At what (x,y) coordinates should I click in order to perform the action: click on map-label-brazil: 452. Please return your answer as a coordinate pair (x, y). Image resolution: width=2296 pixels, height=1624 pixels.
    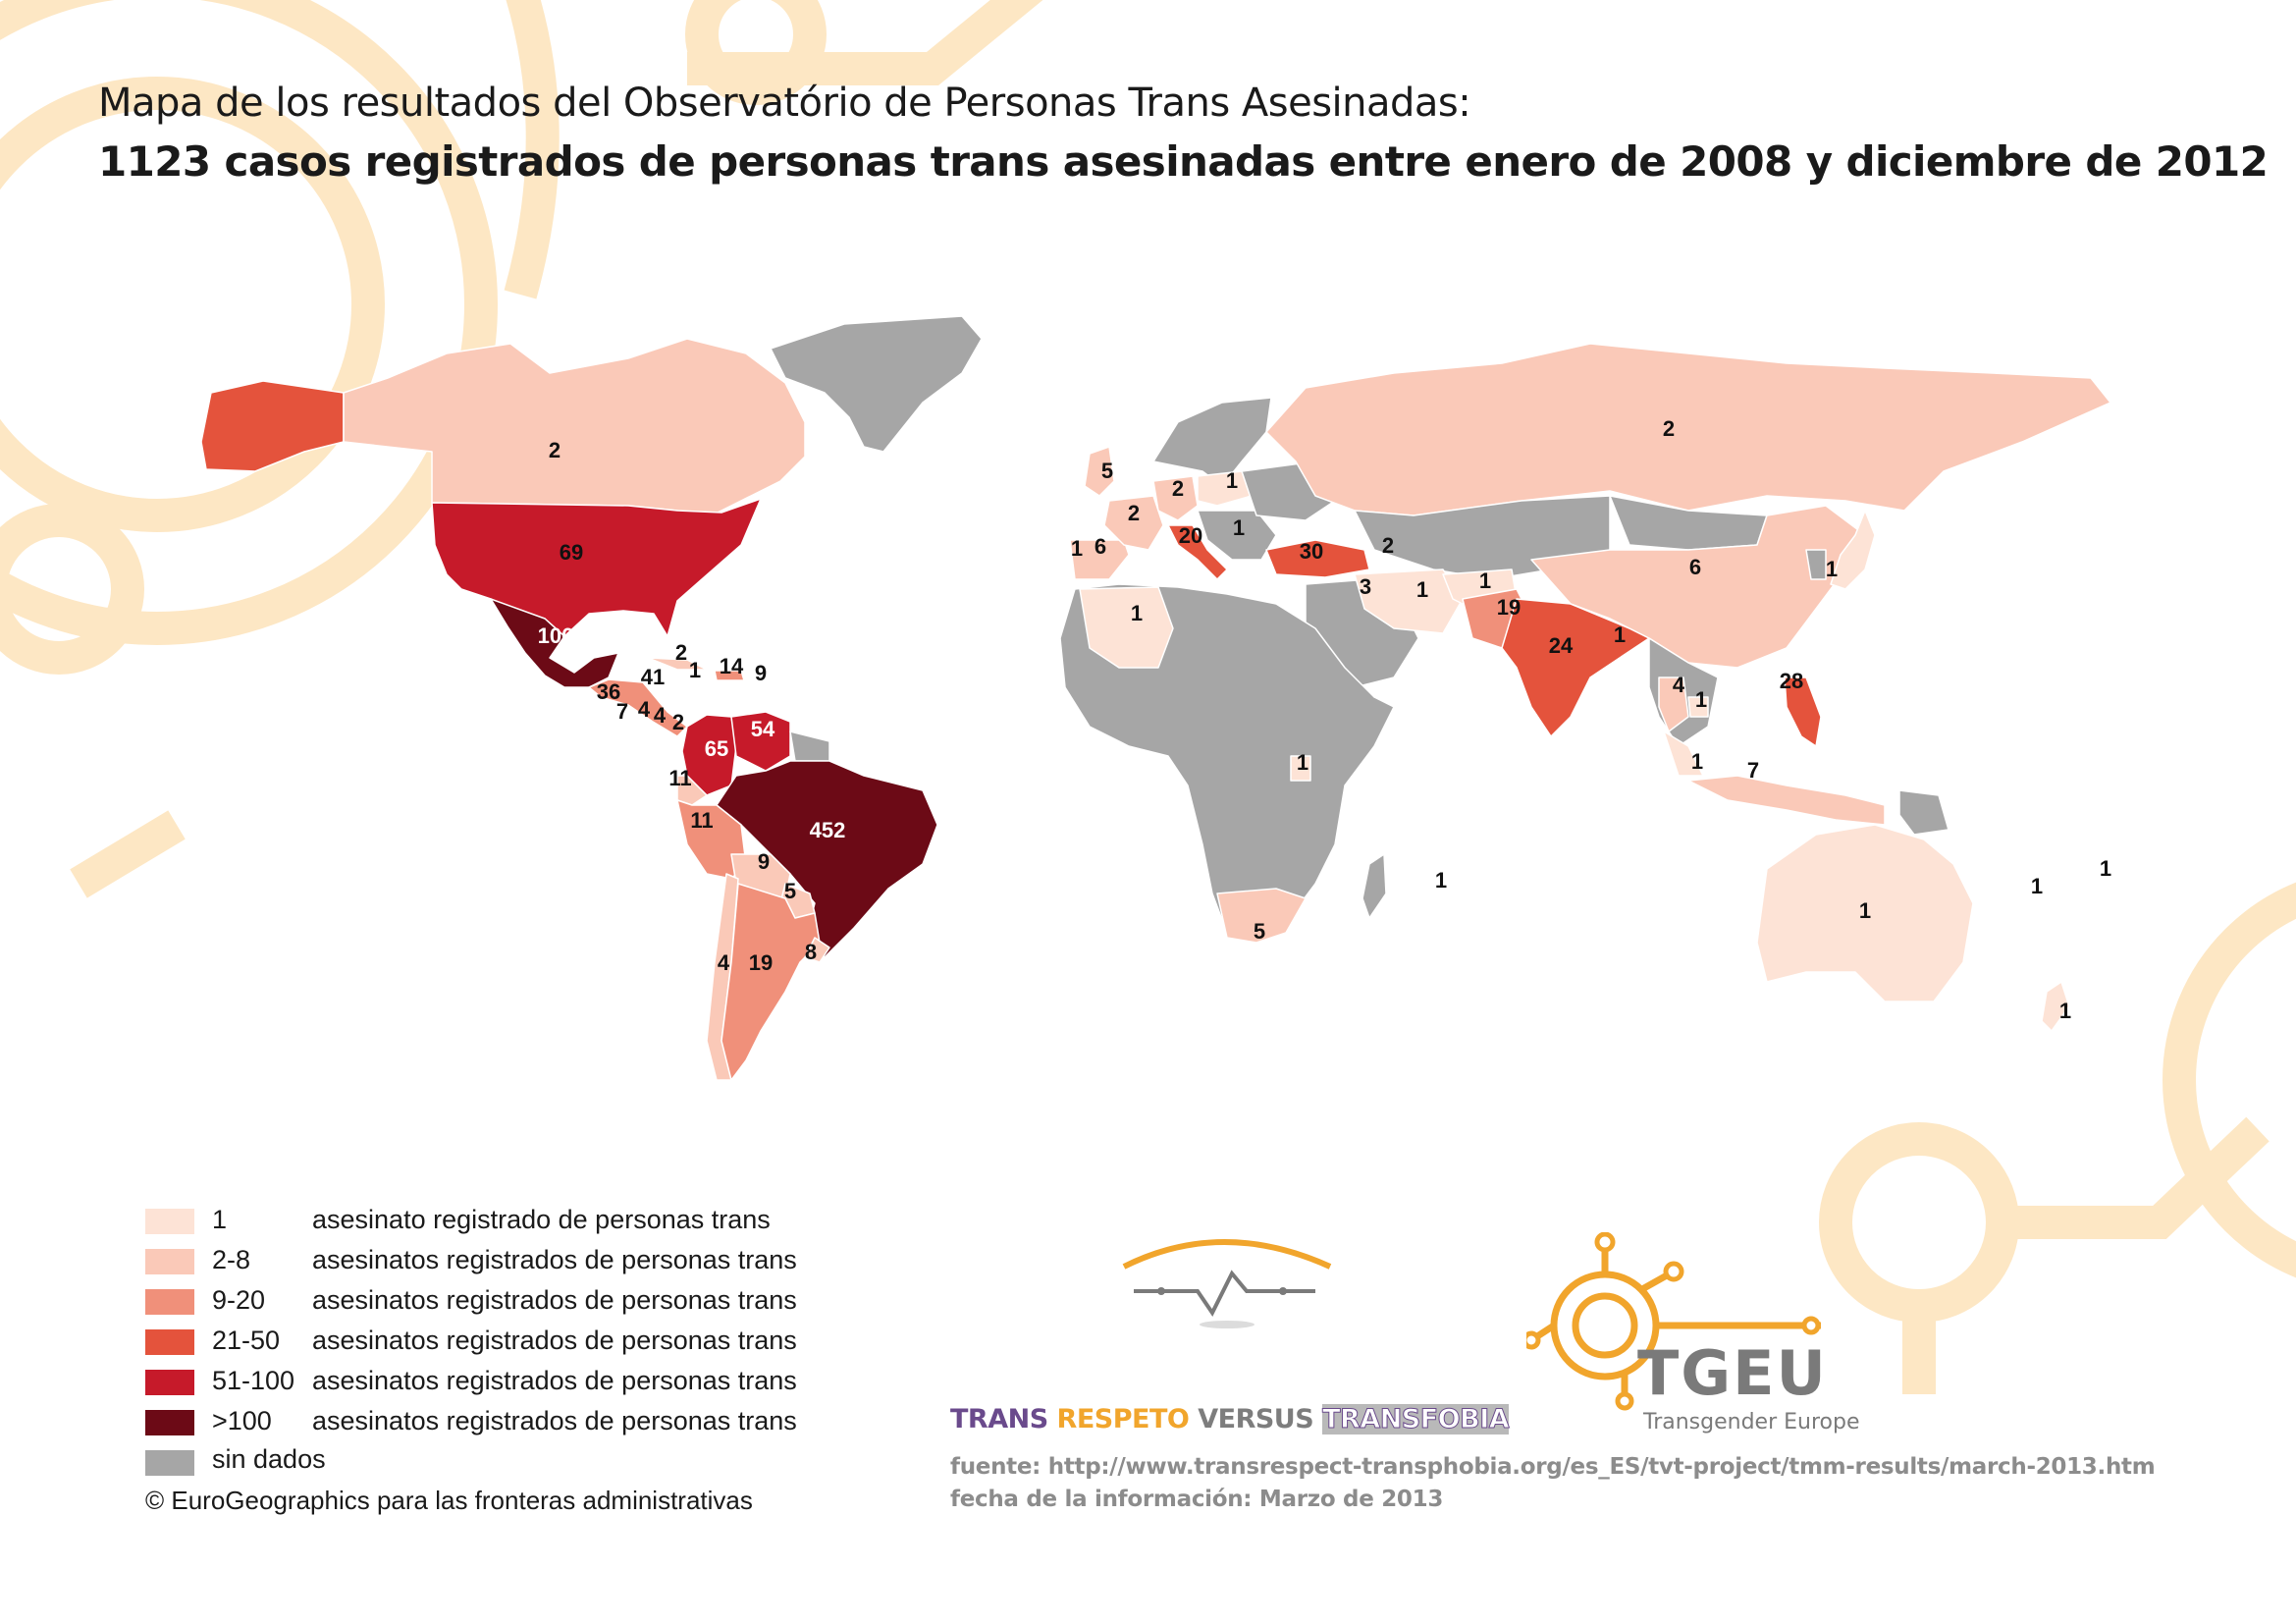
    Looking at the image, I should click on (828, 830).